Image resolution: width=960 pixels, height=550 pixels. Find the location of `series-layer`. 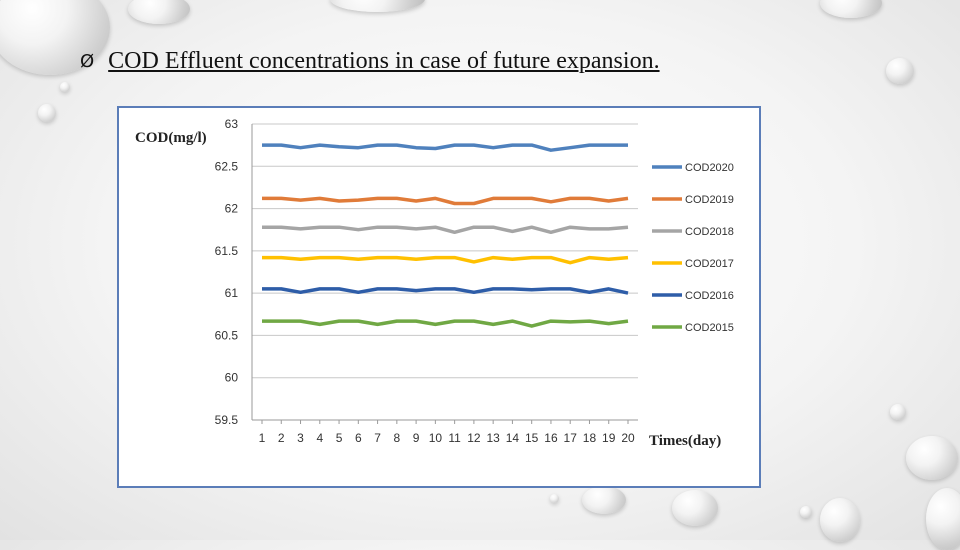

series-layer is located at coordinates (445, 235).